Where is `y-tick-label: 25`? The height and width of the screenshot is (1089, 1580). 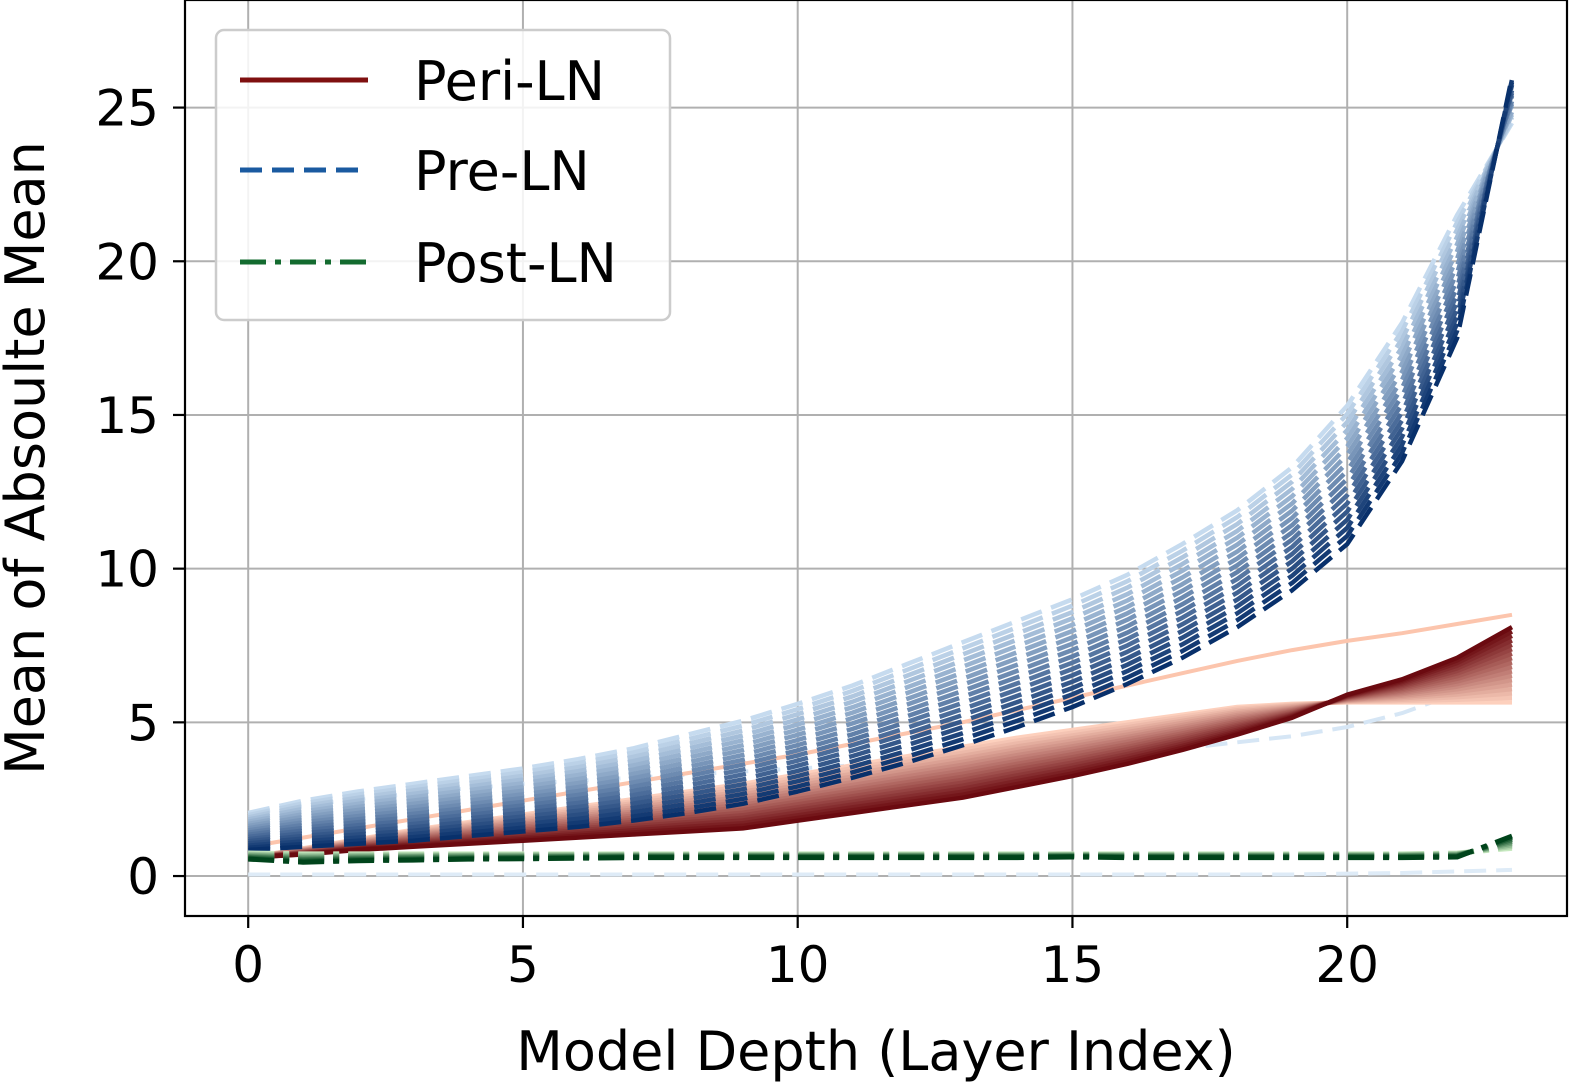
y-tick-label: 25 is located at coordinates (127, 109).